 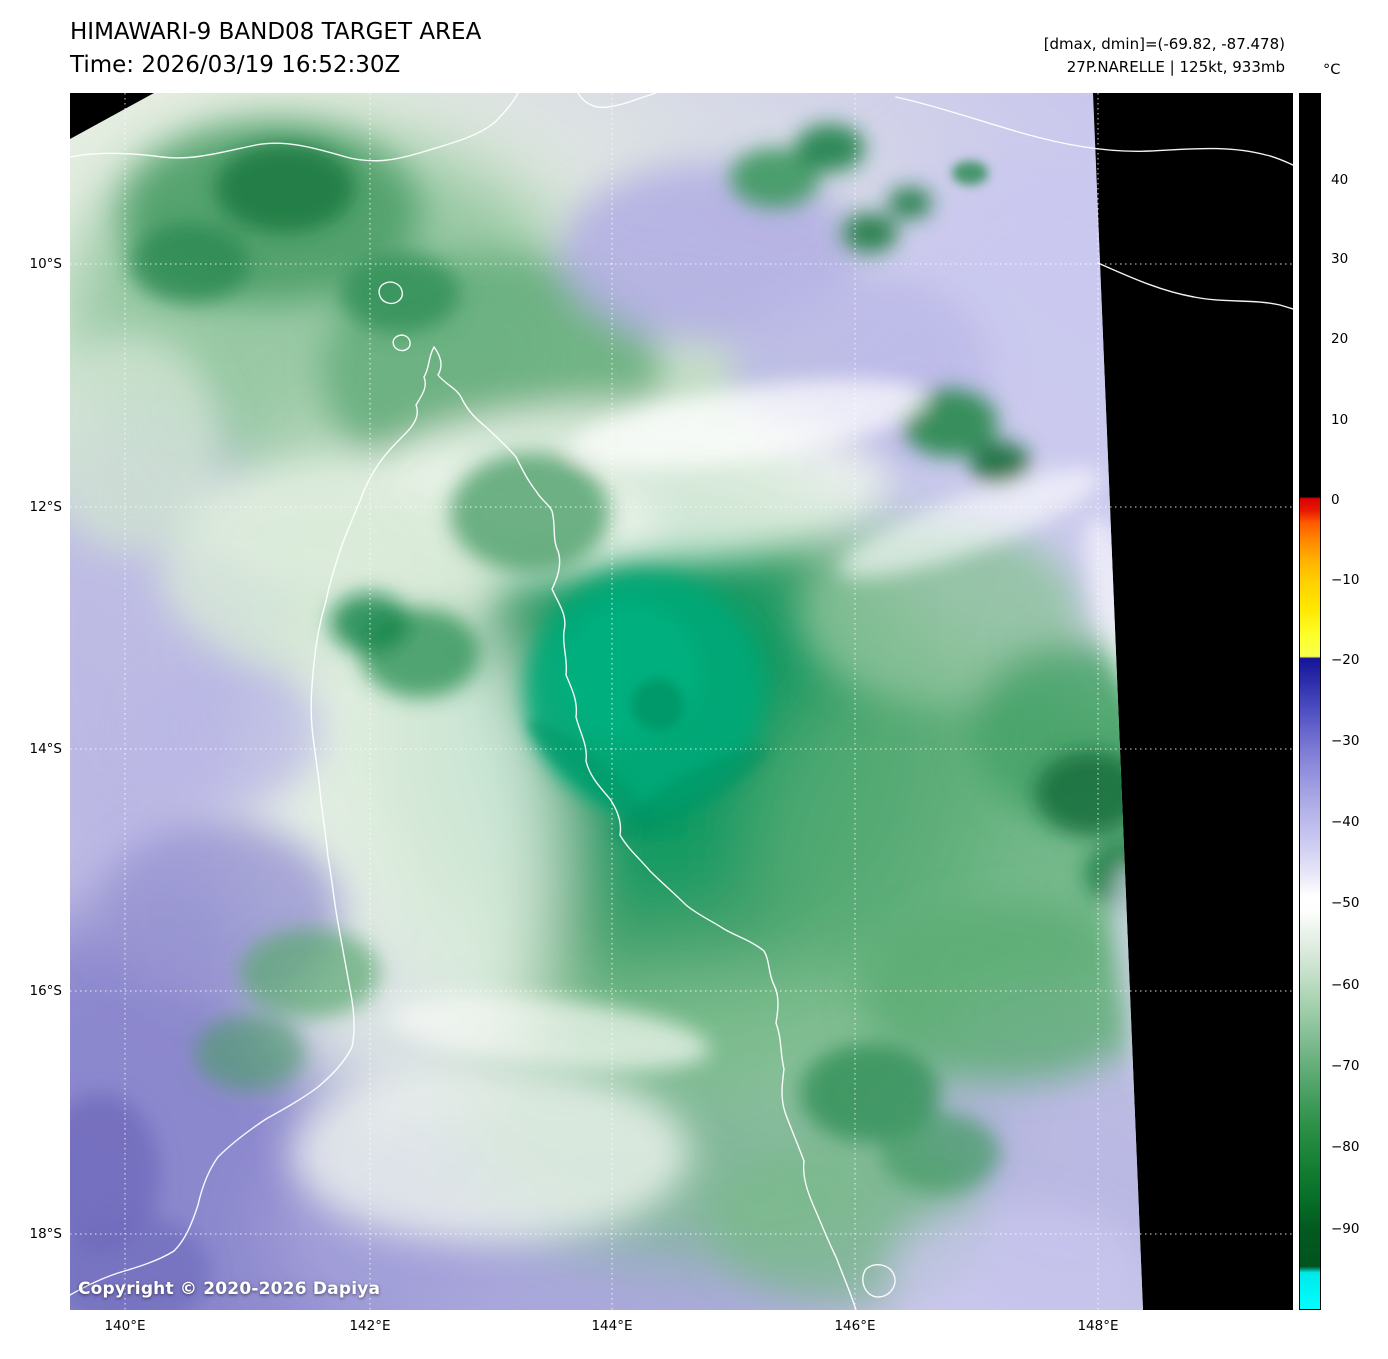 I want to click on lat-label-10s: 10°S, so click(x=46, y=264).